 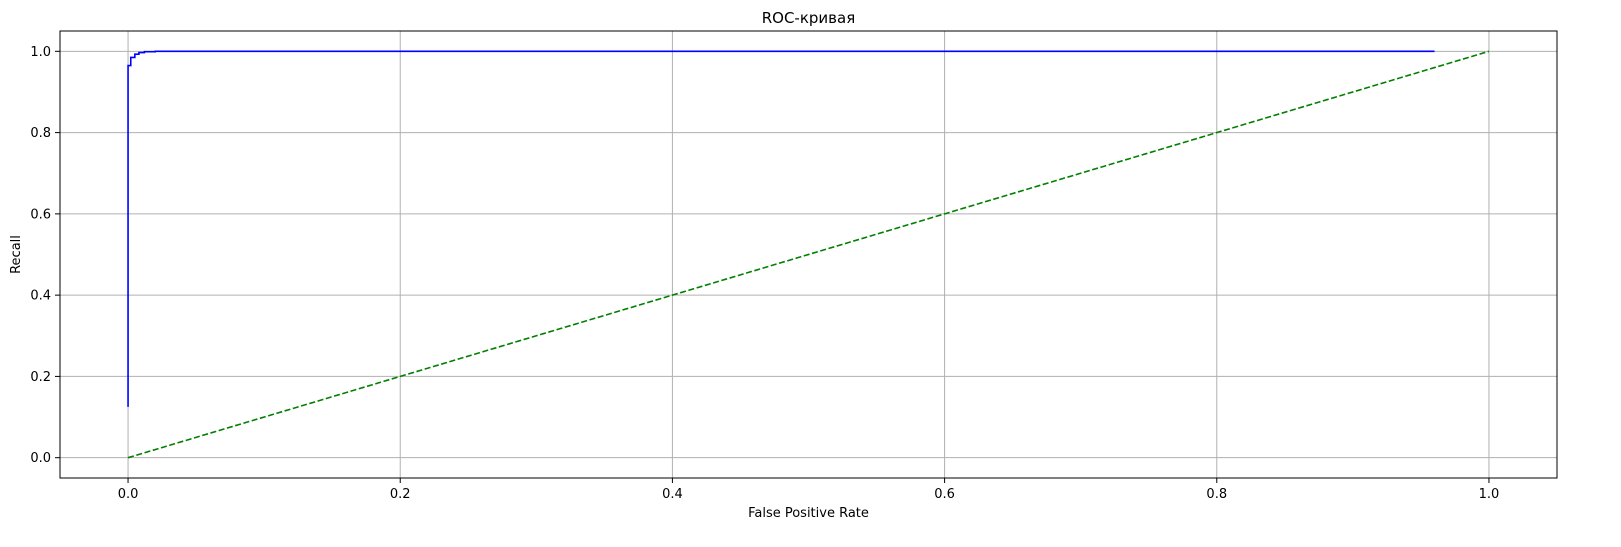 I want to click on y-tick-label: 0.4, so click(x=40, y=296).